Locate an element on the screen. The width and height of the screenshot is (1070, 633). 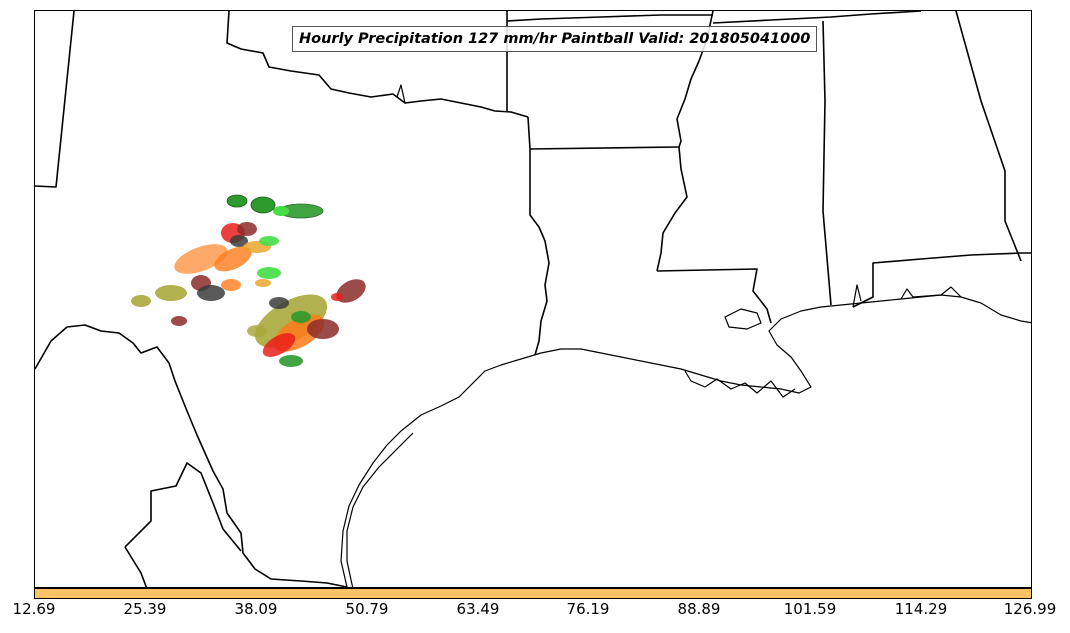
arkansas-louisiana-border is located at coordinates (604, 148).